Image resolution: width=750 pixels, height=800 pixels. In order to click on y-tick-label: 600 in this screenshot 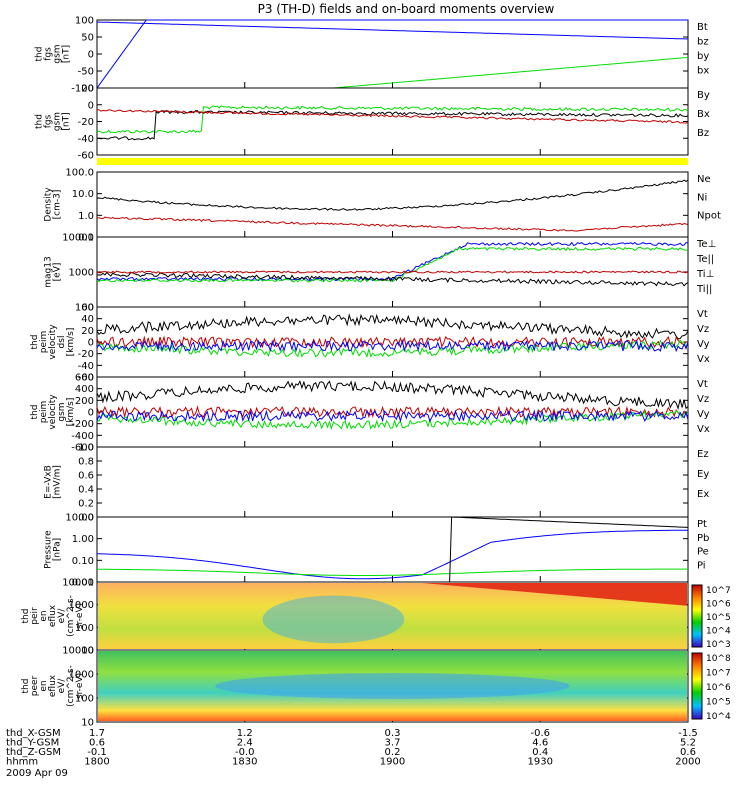, I will do `click(84, 378)`.